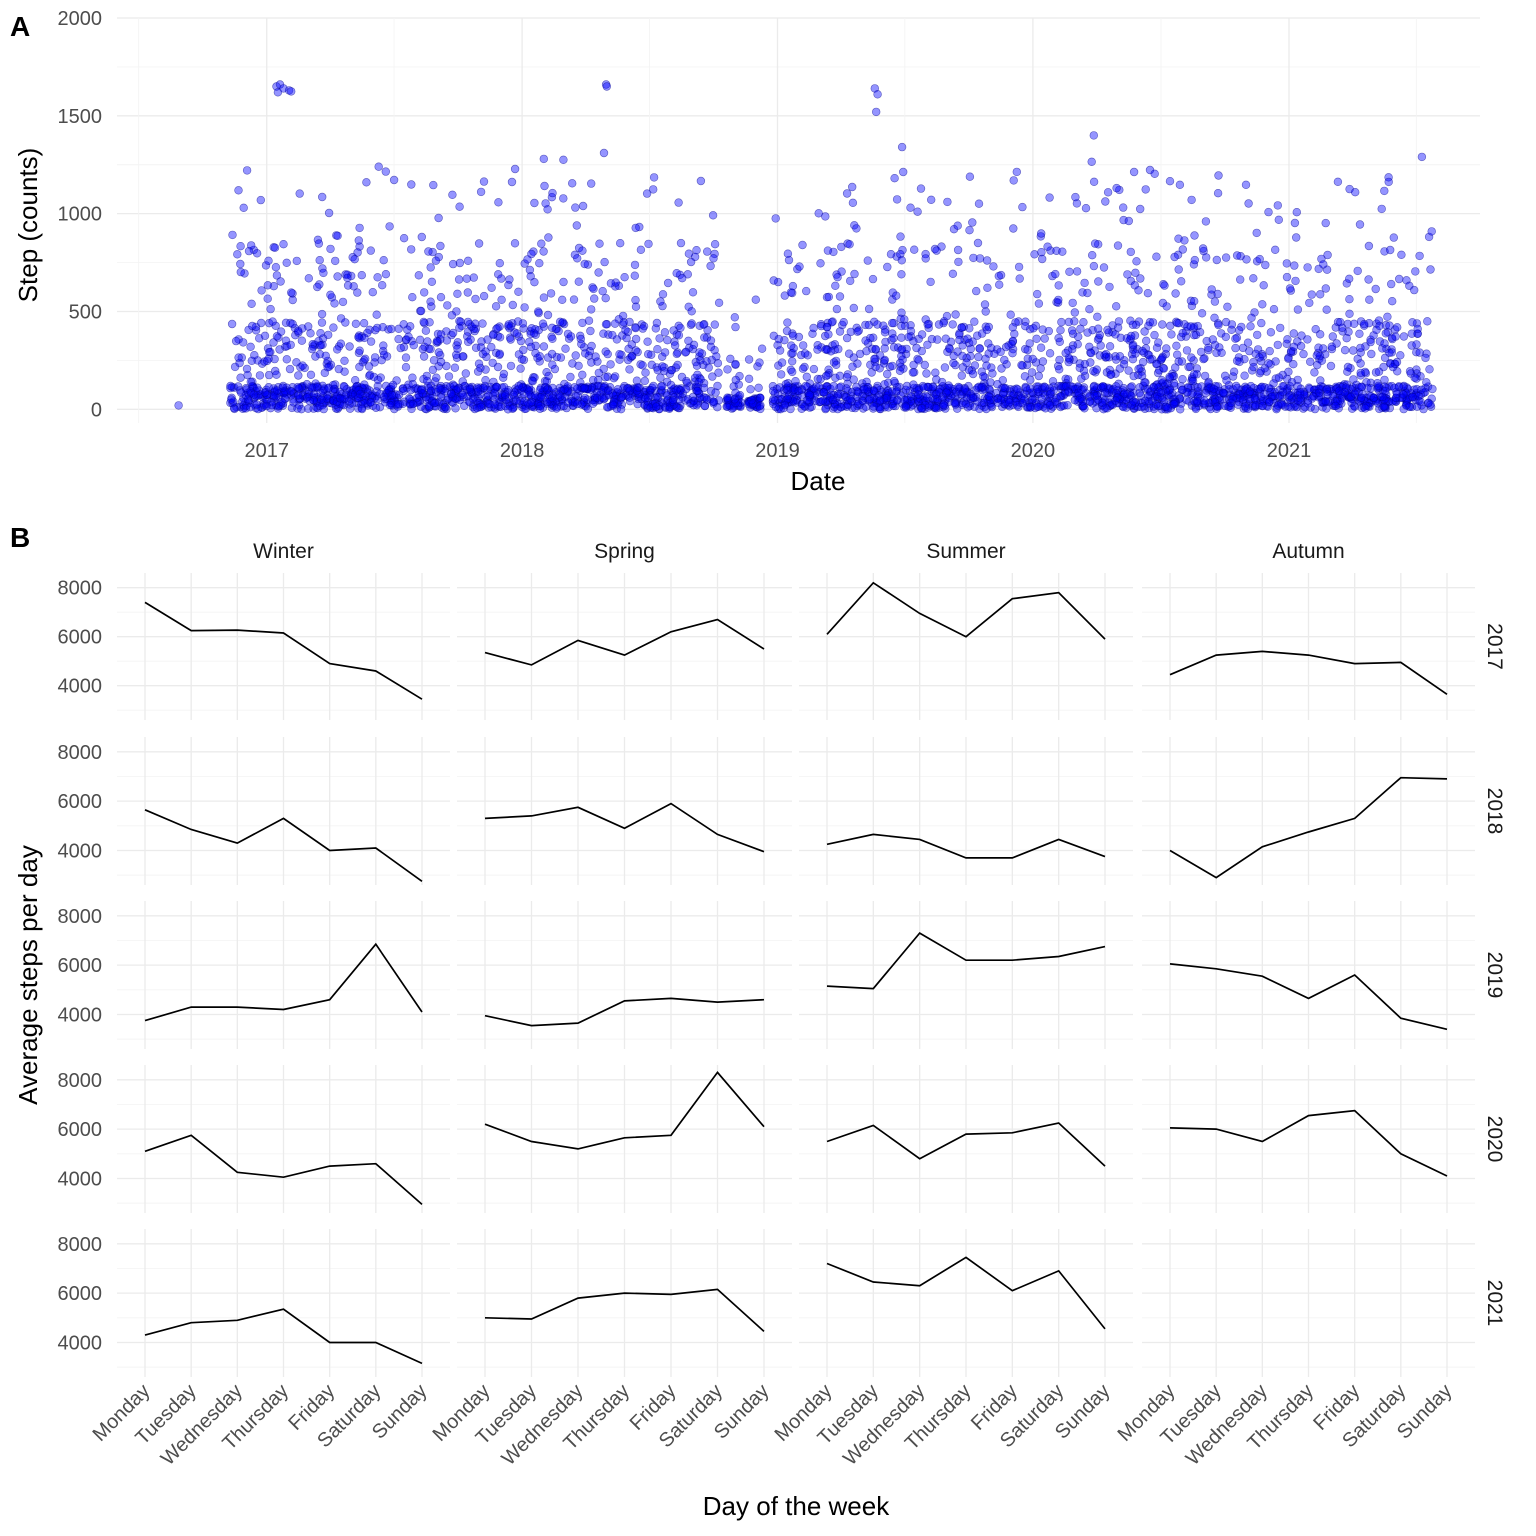  What do you see at coordinates (624, 811) in the screenshot?
I see `b-facet-spring-2018` at bounding box center [624, 811].